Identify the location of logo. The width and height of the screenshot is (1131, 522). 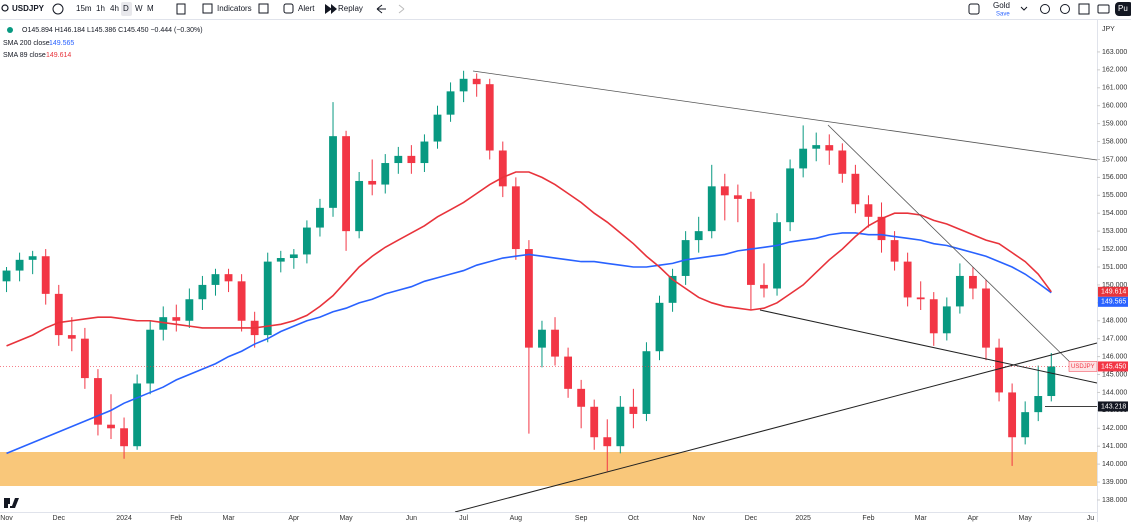
(11, 503).